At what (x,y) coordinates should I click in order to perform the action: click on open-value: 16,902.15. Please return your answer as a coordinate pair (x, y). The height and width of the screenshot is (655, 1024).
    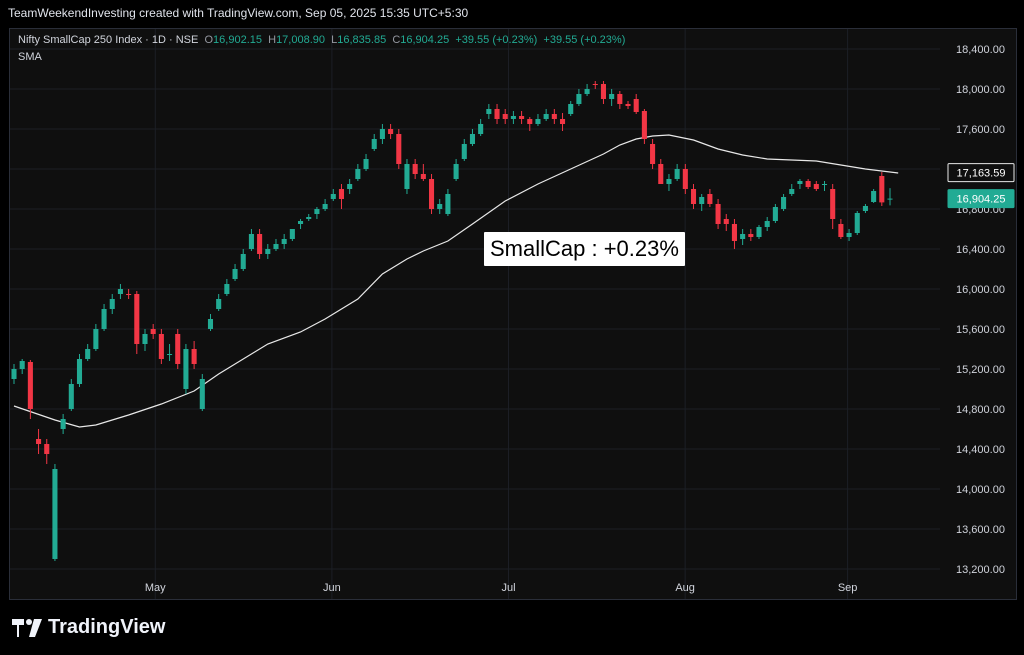
    Looking at the image, I should click on (237, 40).